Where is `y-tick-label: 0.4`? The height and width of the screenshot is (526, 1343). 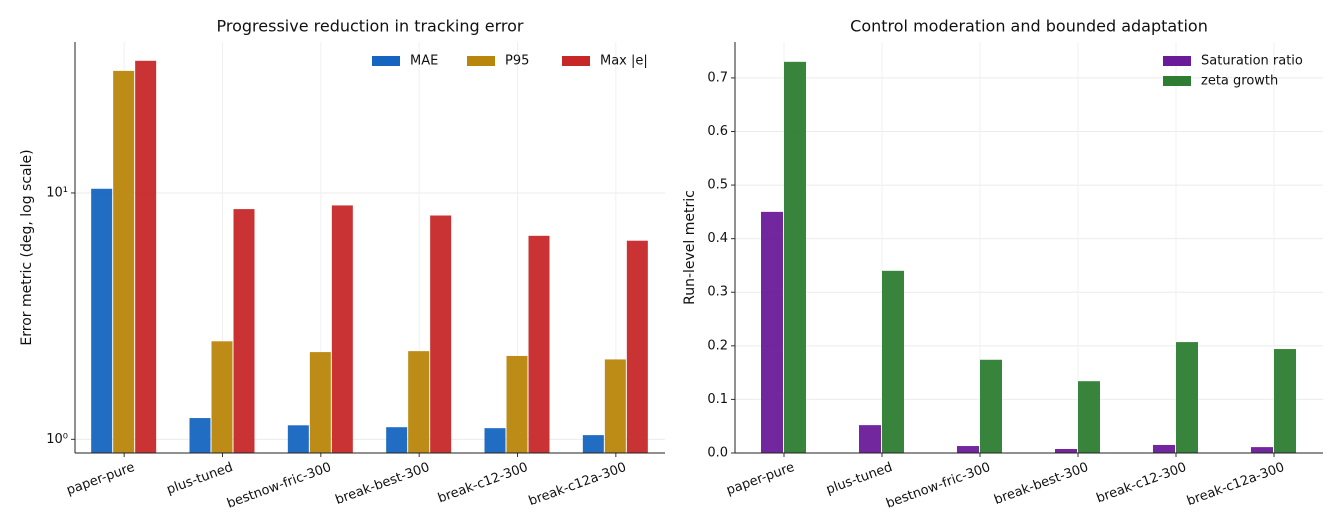 y-tick-label: 0.4 is located at coordinates (717, 238).